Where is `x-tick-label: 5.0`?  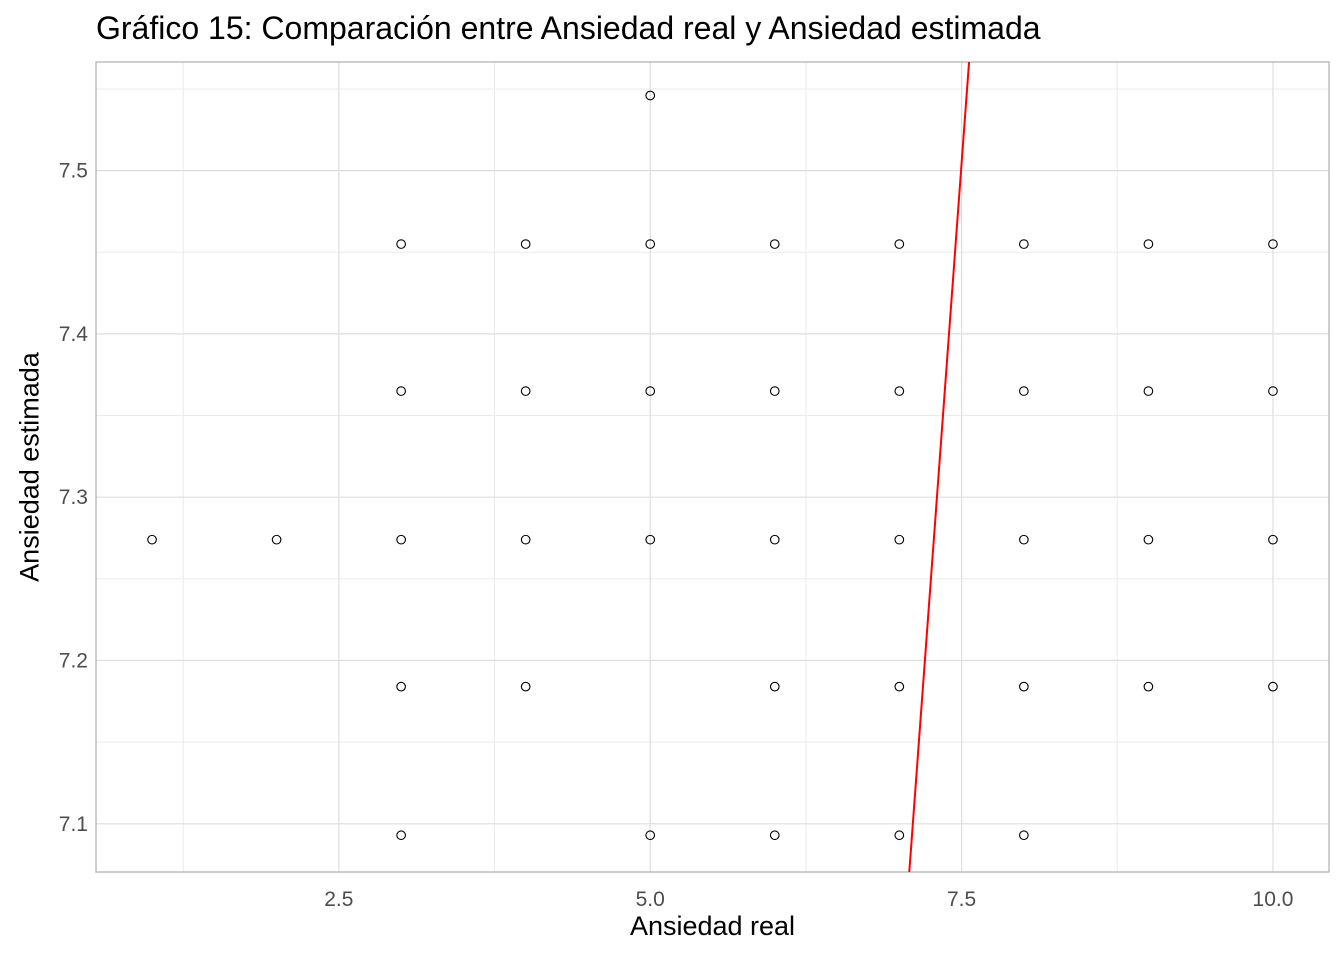
x-tick-label: 5.0 is located at coordinates (650, 899).